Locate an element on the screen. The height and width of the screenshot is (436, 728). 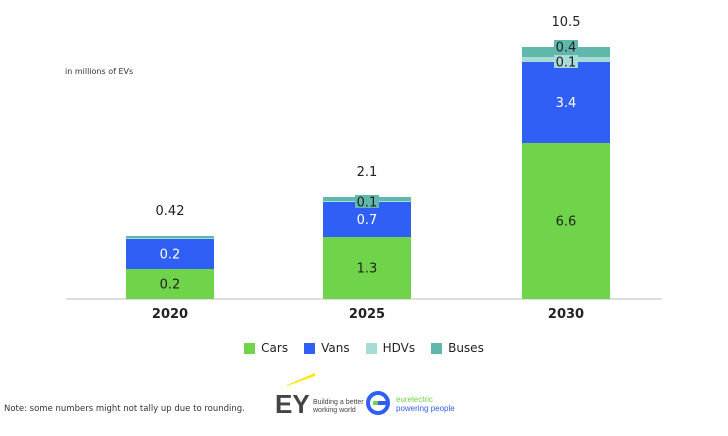
legend-label: Vans is located at coordinates (335, 348).